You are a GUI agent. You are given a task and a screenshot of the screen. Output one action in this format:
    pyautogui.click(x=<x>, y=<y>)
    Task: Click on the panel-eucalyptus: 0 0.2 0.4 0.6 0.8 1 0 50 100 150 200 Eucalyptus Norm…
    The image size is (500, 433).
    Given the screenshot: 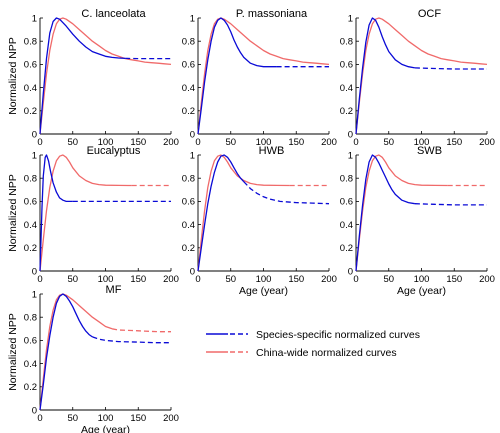 What is the action you would take?
    pyautogui.click(x=93, y=215)
    